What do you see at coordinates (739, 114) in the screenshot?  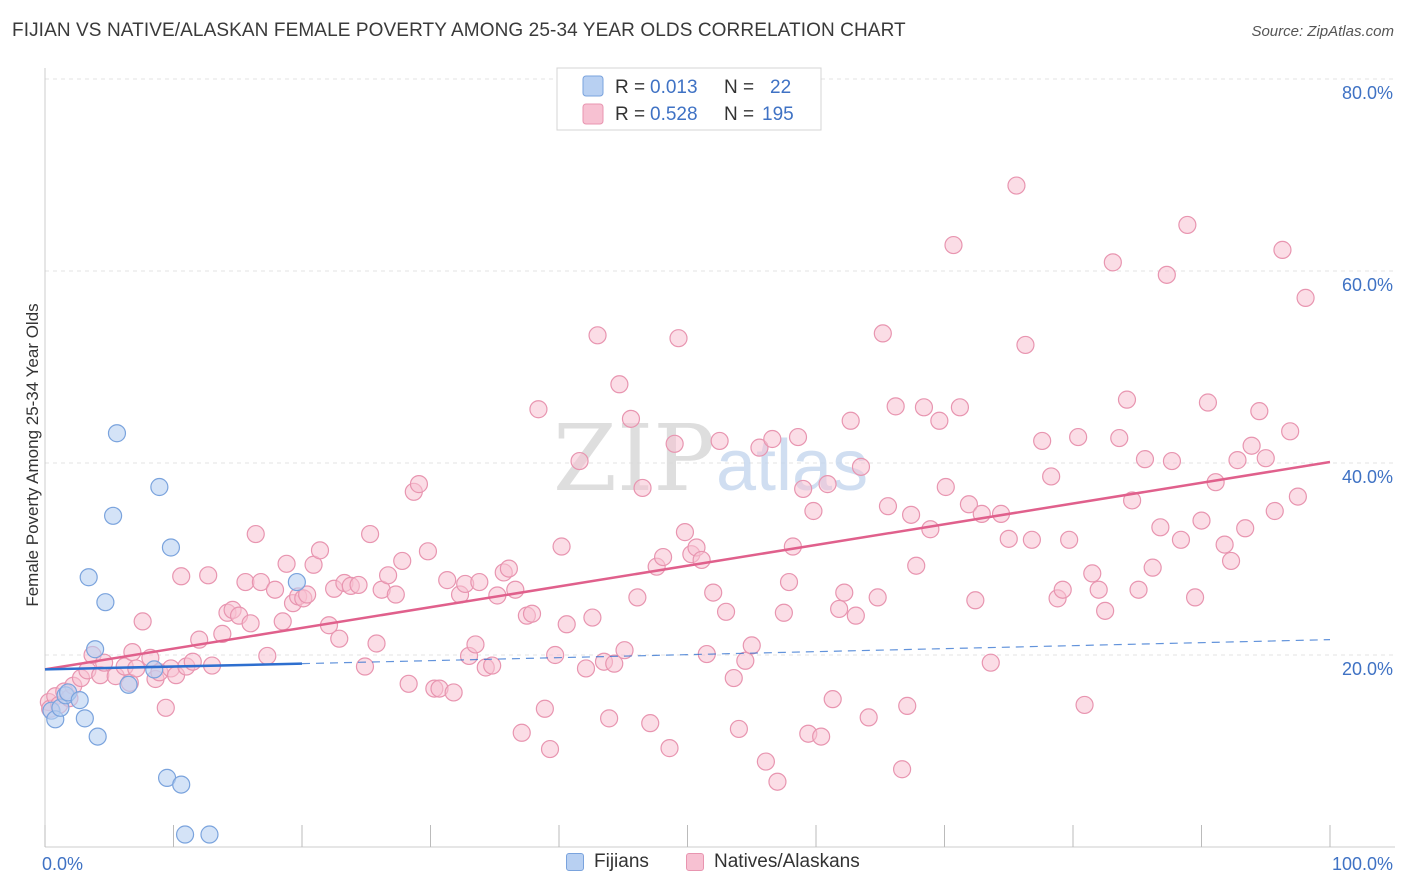 I see `legend-n-label-natives: N =` at bounding box center [739, 114].